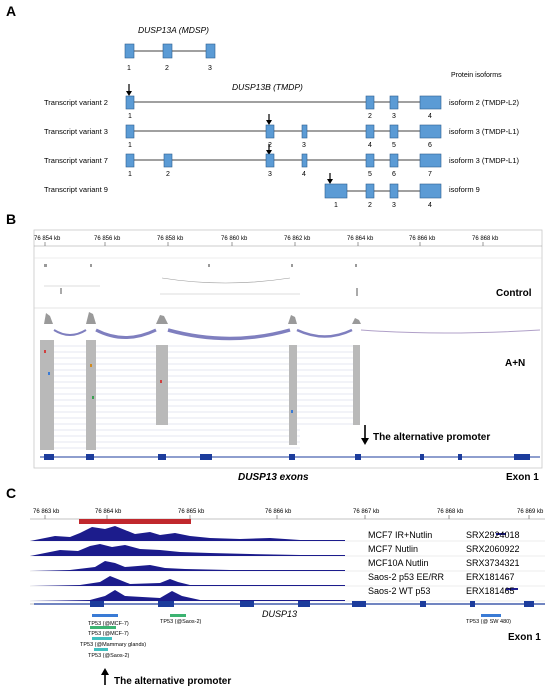 This screenshot has height=691, width=550. I want to click on alternative-promoter-label: The alternative promoter, so click(431, 437).